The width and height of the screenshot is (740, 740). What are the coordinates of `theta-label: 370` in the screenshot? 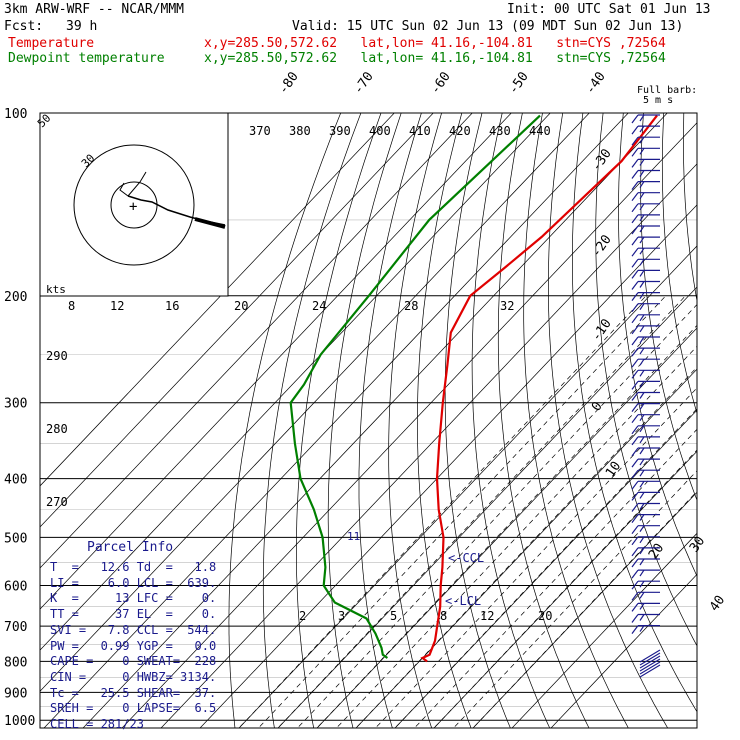 It's located at (260, 131).